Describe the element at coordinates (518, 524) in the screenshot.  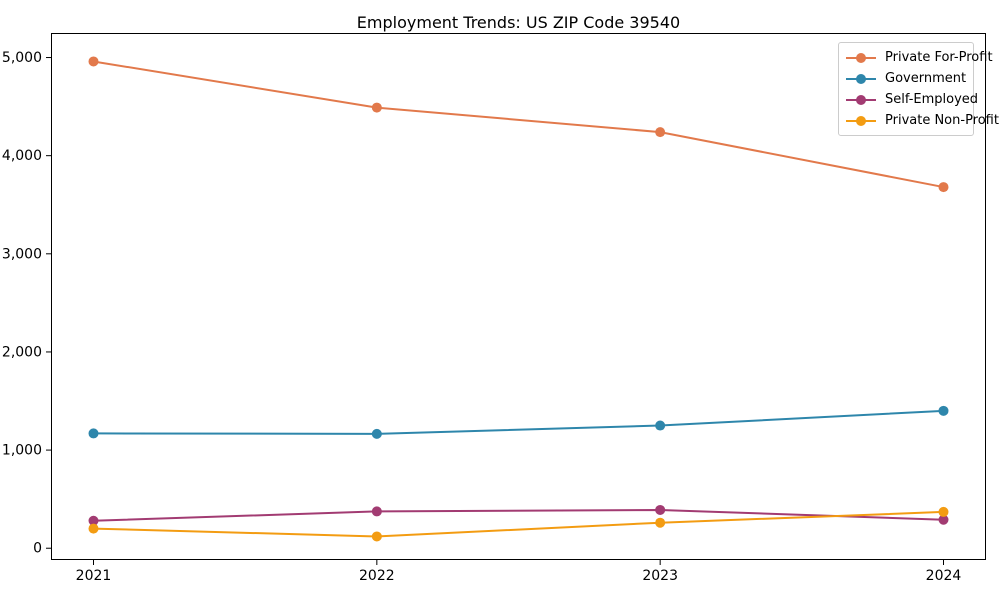
I see `series-line-private-non-profit` at that location.